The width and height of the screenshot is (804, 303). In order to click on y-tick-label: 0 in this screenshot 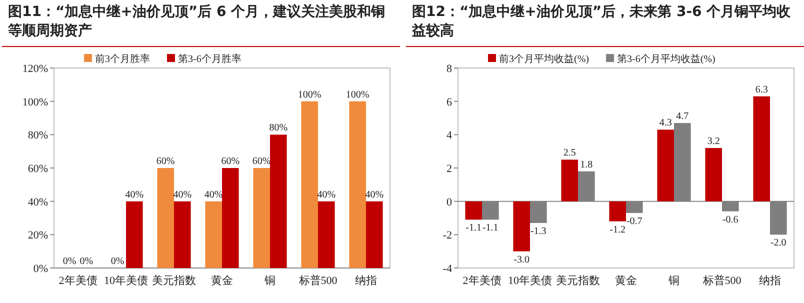, I will do `click(449, 202)`.